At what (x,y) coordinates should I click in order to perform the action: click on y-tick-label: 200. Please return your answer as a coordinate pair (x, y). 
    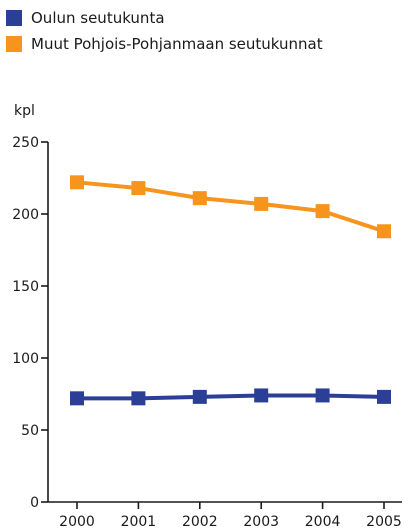
    Looking at the image, I should click on (25, 215).